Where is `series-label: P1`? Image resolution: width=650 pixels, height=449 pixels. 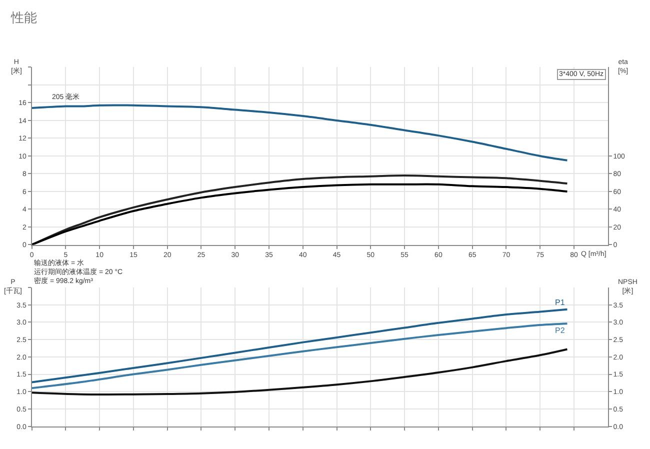
series-label: P1 is located at coordinates (560, 302).